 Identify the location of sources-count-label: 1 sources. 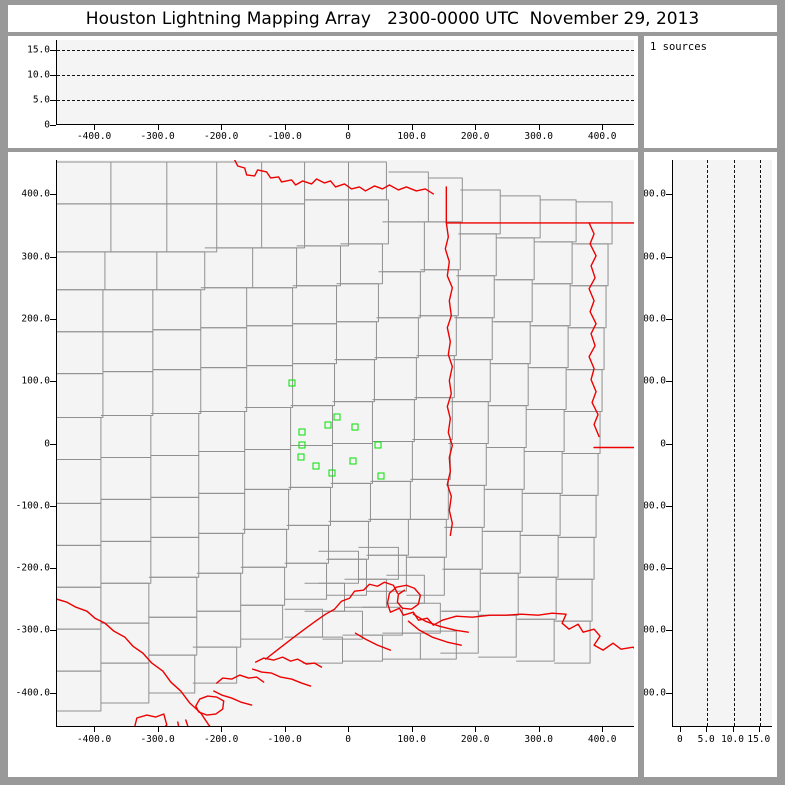
(678, 47).